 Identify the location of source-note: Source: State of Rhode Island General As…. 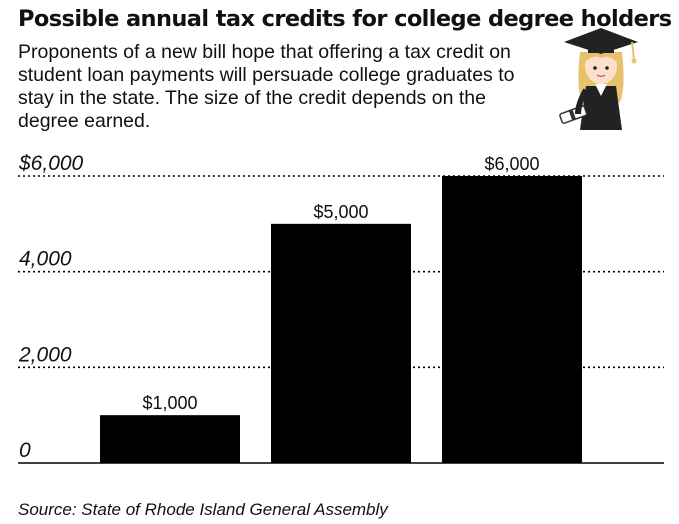
(203, 509).